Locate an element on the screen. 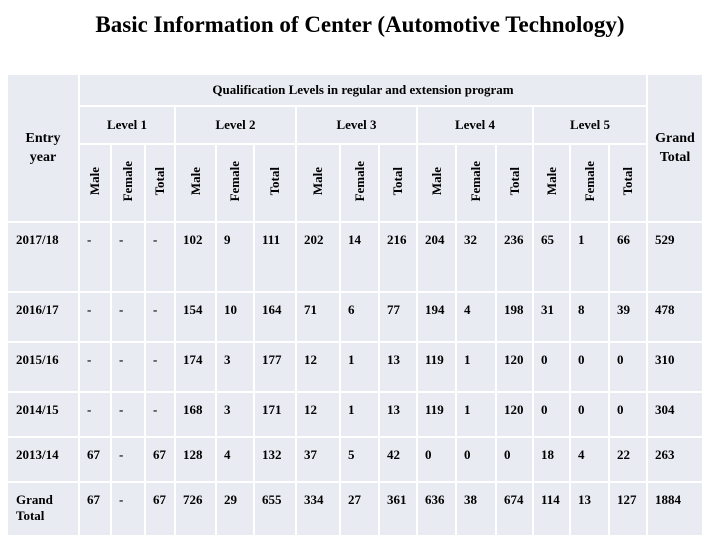 The height and width of the screenshot is (540, 720). data-cell: 10 is located at coordinates (235, 317).